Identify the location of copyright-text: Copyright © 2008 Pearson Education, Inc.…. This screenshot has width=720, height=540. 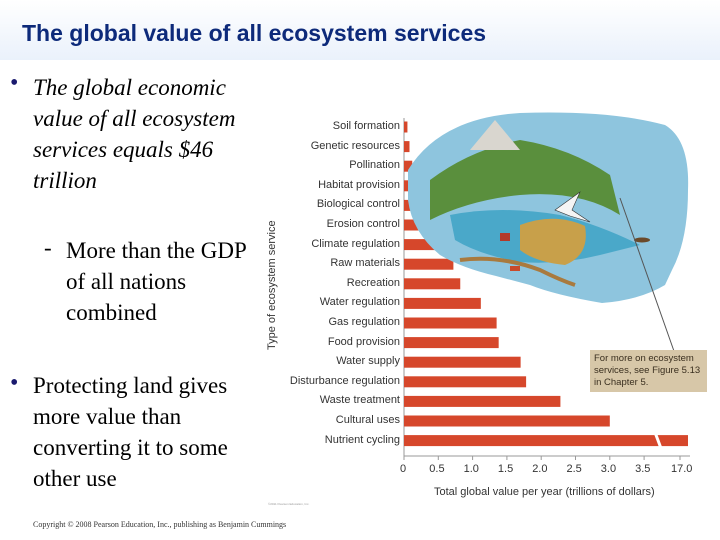
(160, 524).